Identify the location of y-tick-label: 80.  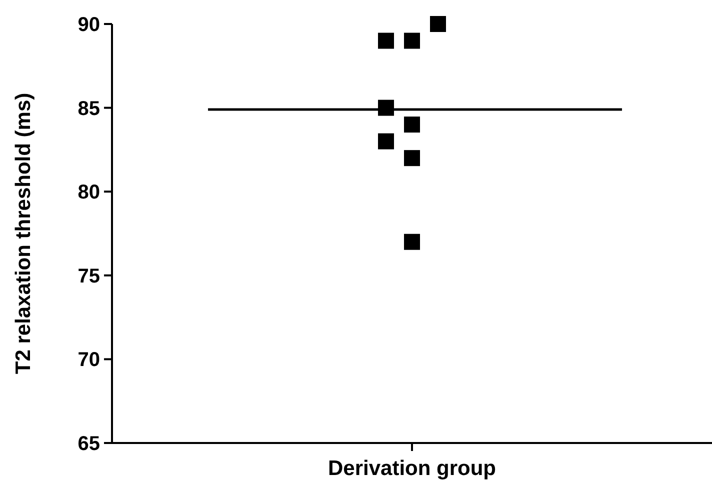
(89, 193).